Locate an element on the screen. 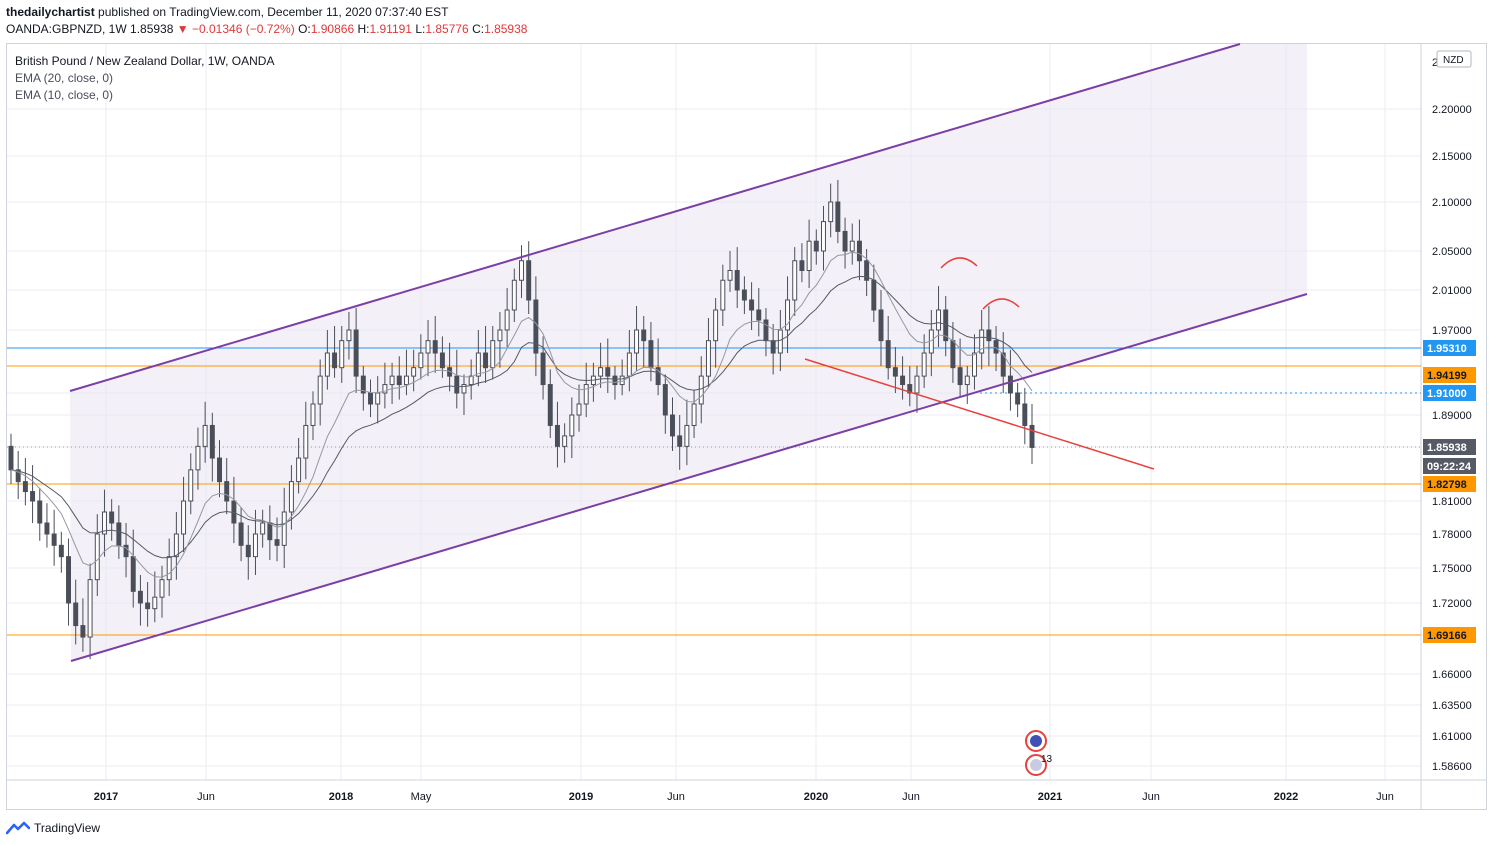 Image resolution: width=1493 pixels, height=846 pixels. head-arc is located at coordinates (959, 263).